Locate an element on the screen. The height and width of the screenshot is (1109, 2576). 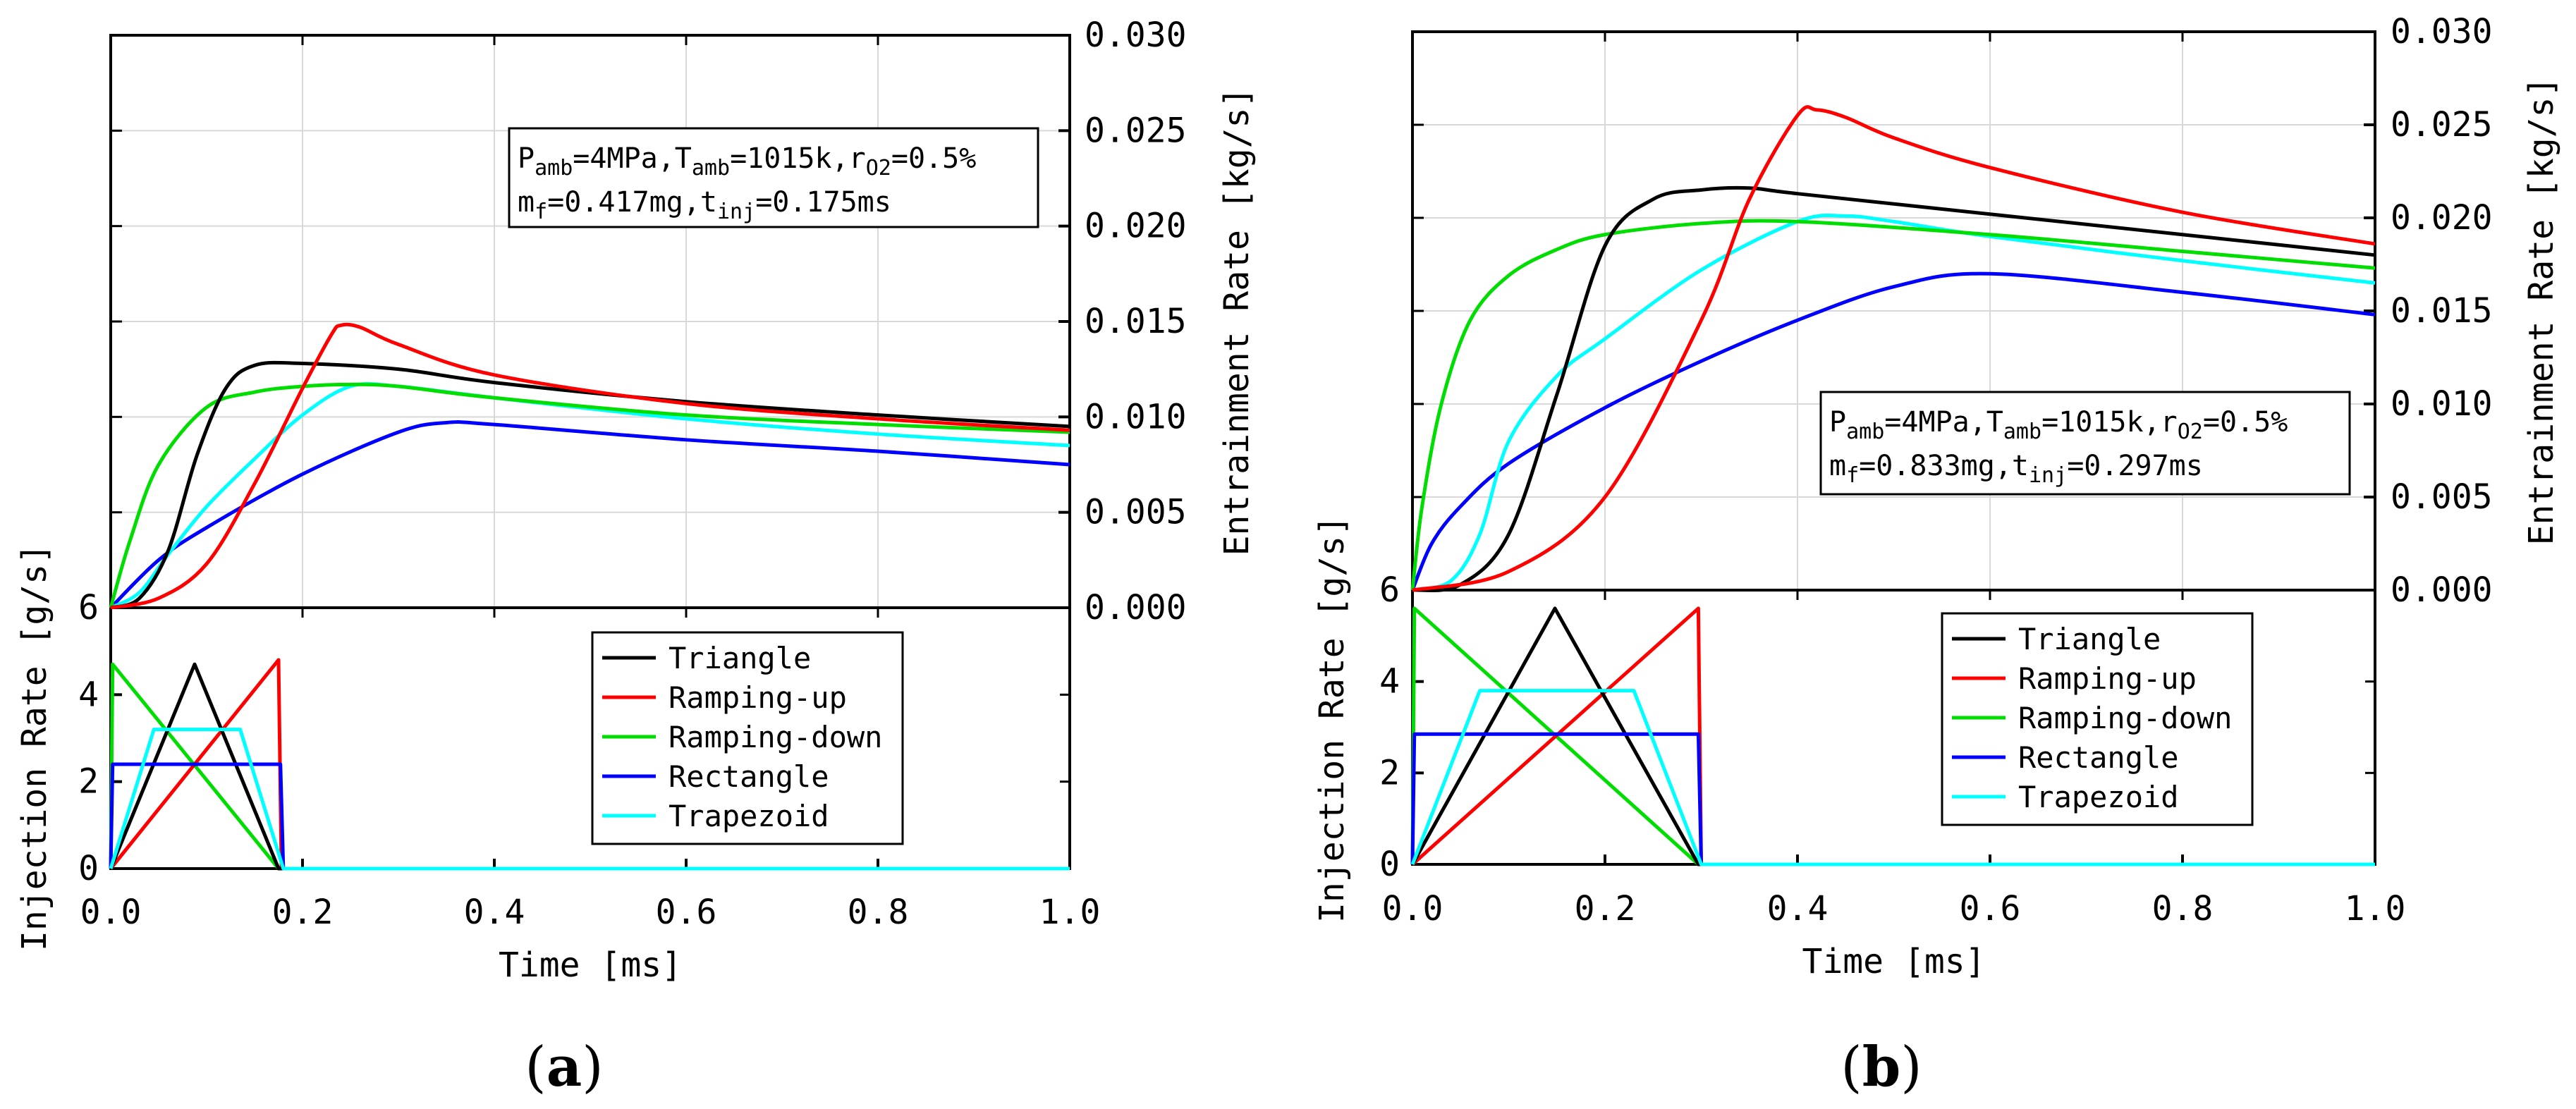
panel-label: (a) is located at coordinates (564, 1067).